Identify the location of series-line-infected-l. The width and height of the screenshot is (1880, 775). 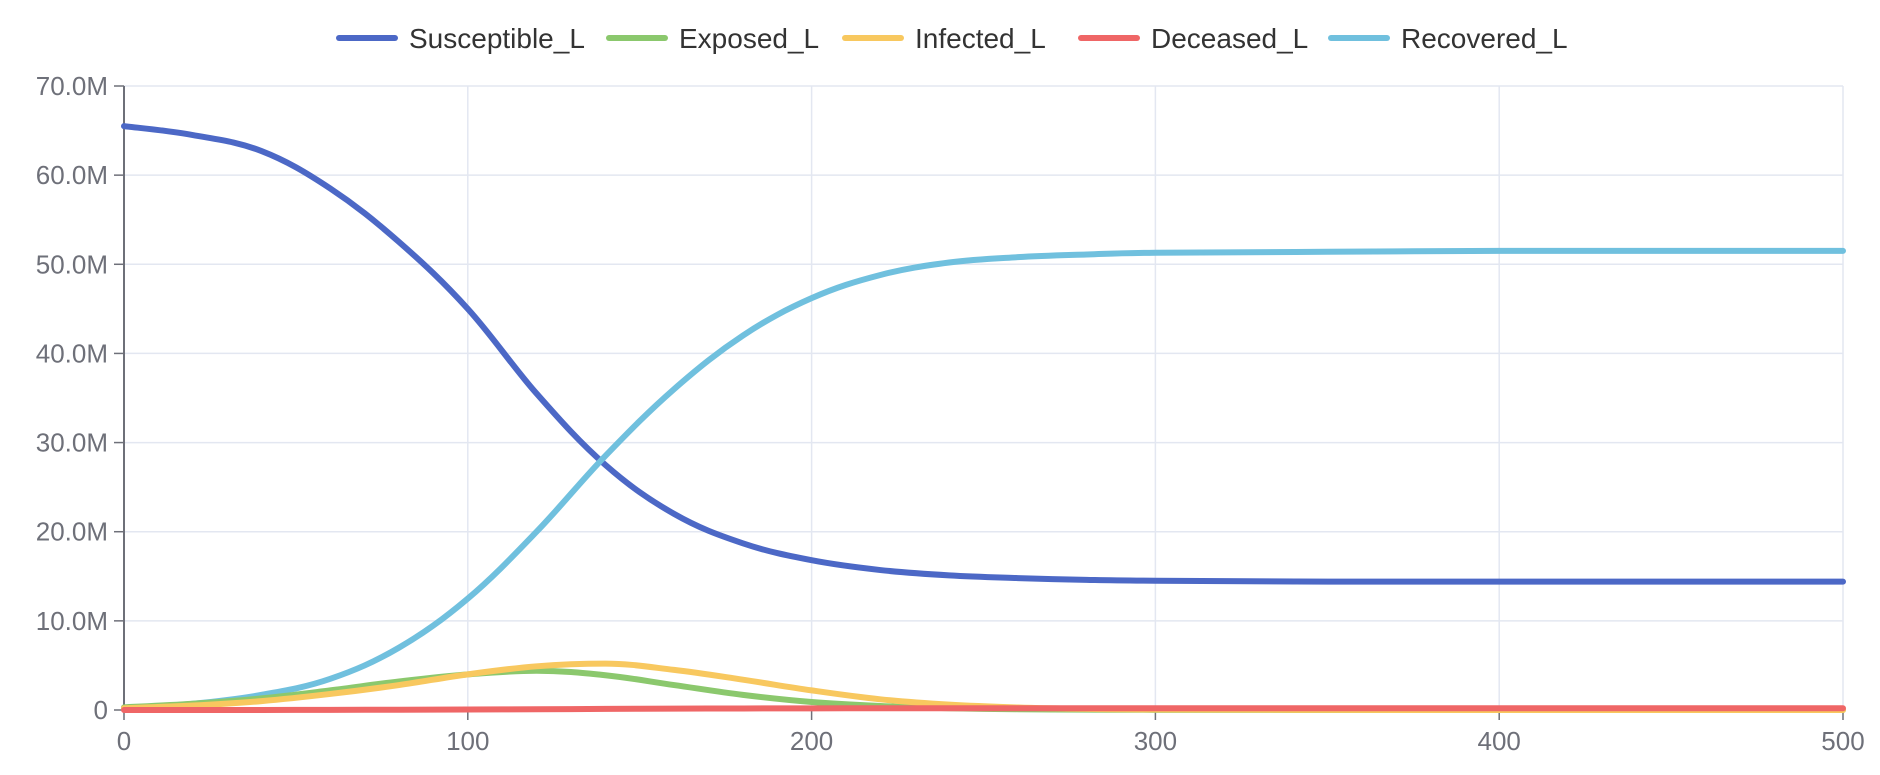
(983, 687).